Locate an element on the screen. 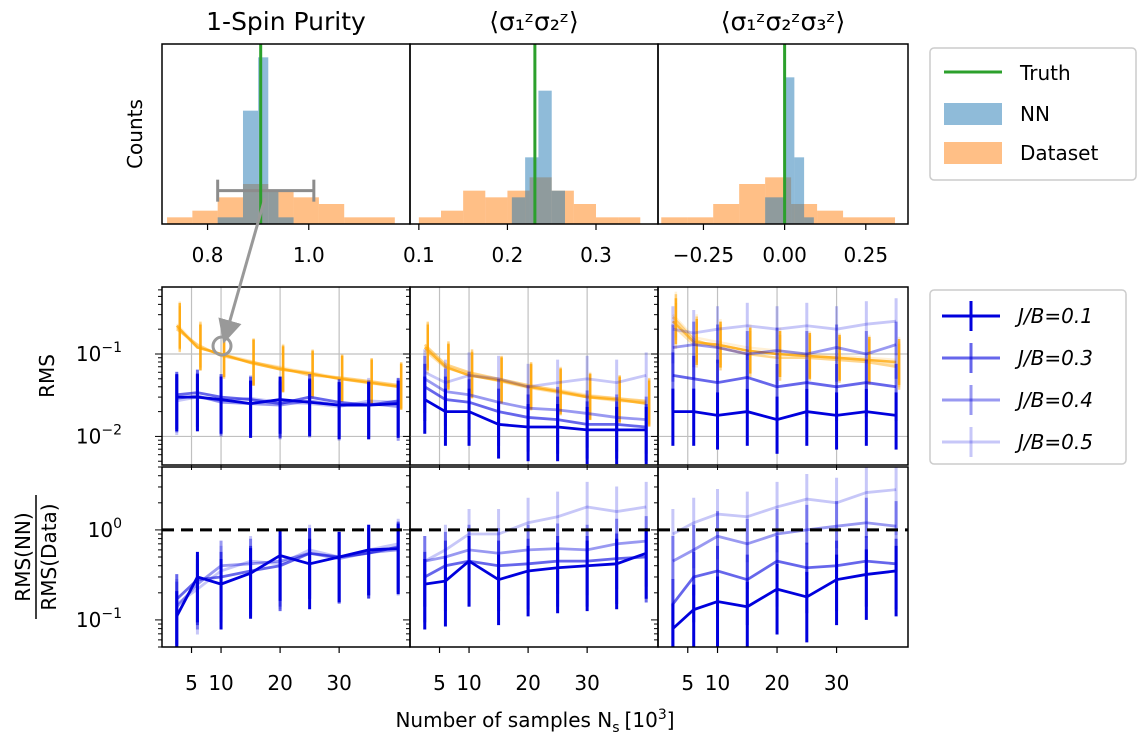 Image resolution: width=1140 pixels, height=740 pixels. x-tick-label: 0.1 is located at coordinates (419, 255).